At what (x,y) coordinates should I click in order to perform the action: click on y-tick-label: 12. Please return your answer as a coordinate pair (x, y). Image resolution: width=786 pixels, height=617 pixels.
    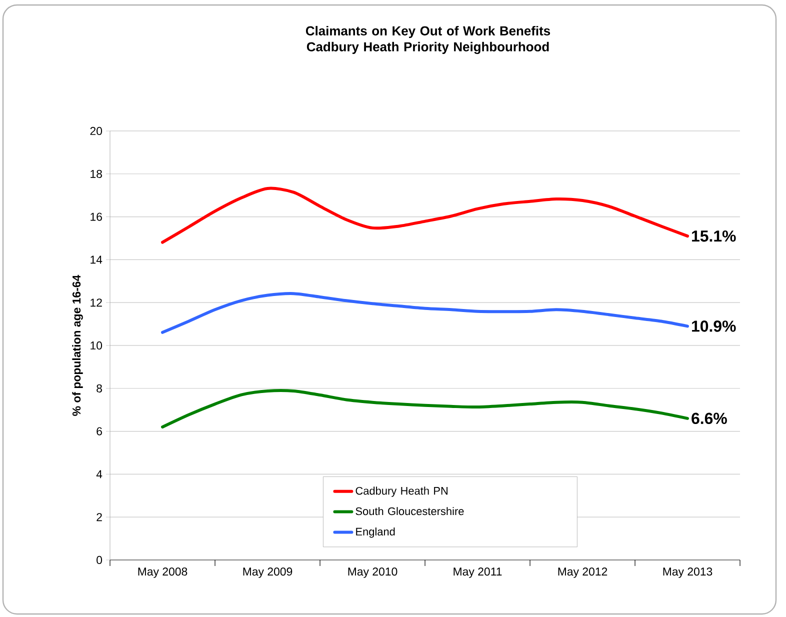
    Looking at the image, I should click on (96, 302).